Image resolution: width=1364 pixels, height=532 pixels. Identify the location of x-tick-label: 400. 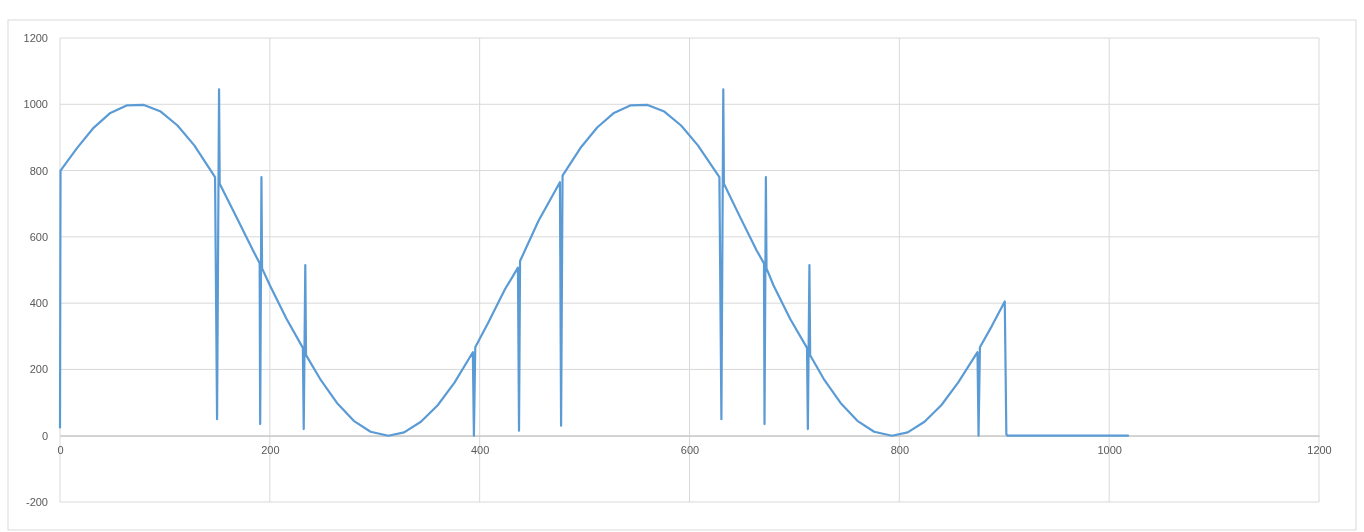
(480, 449).